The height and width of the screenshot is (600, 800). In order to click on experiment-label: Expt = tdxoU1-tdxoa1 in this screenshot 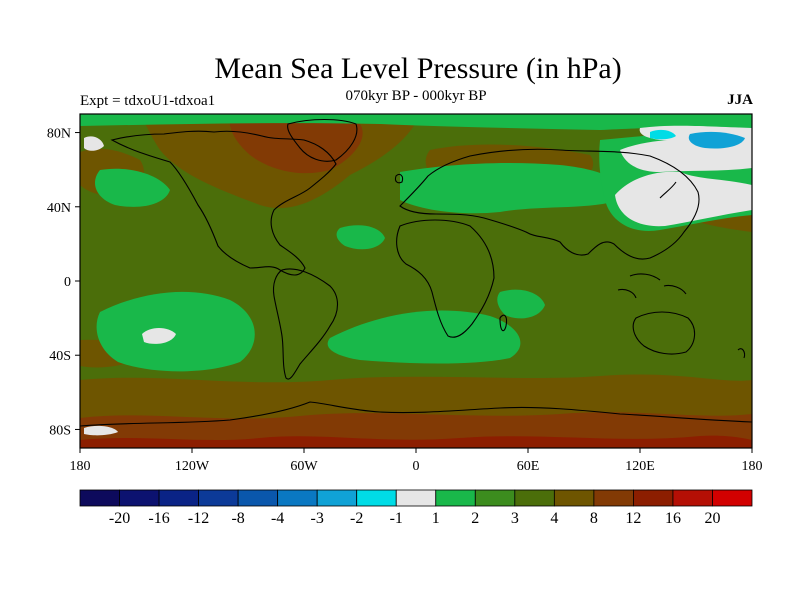, I will do `click(148, 101)`.